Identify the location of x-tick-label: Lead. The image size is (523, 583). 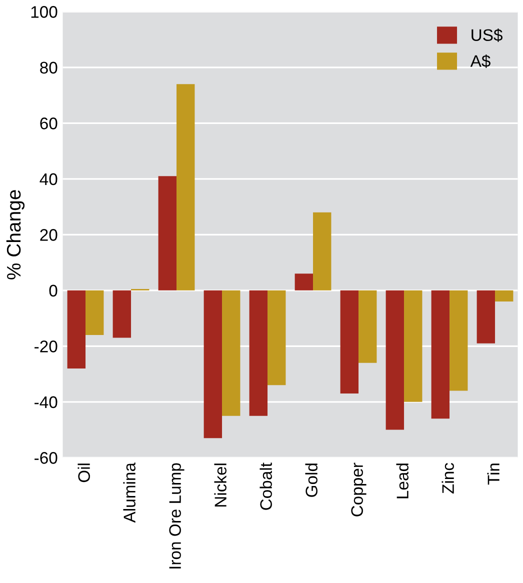
(402, 481).